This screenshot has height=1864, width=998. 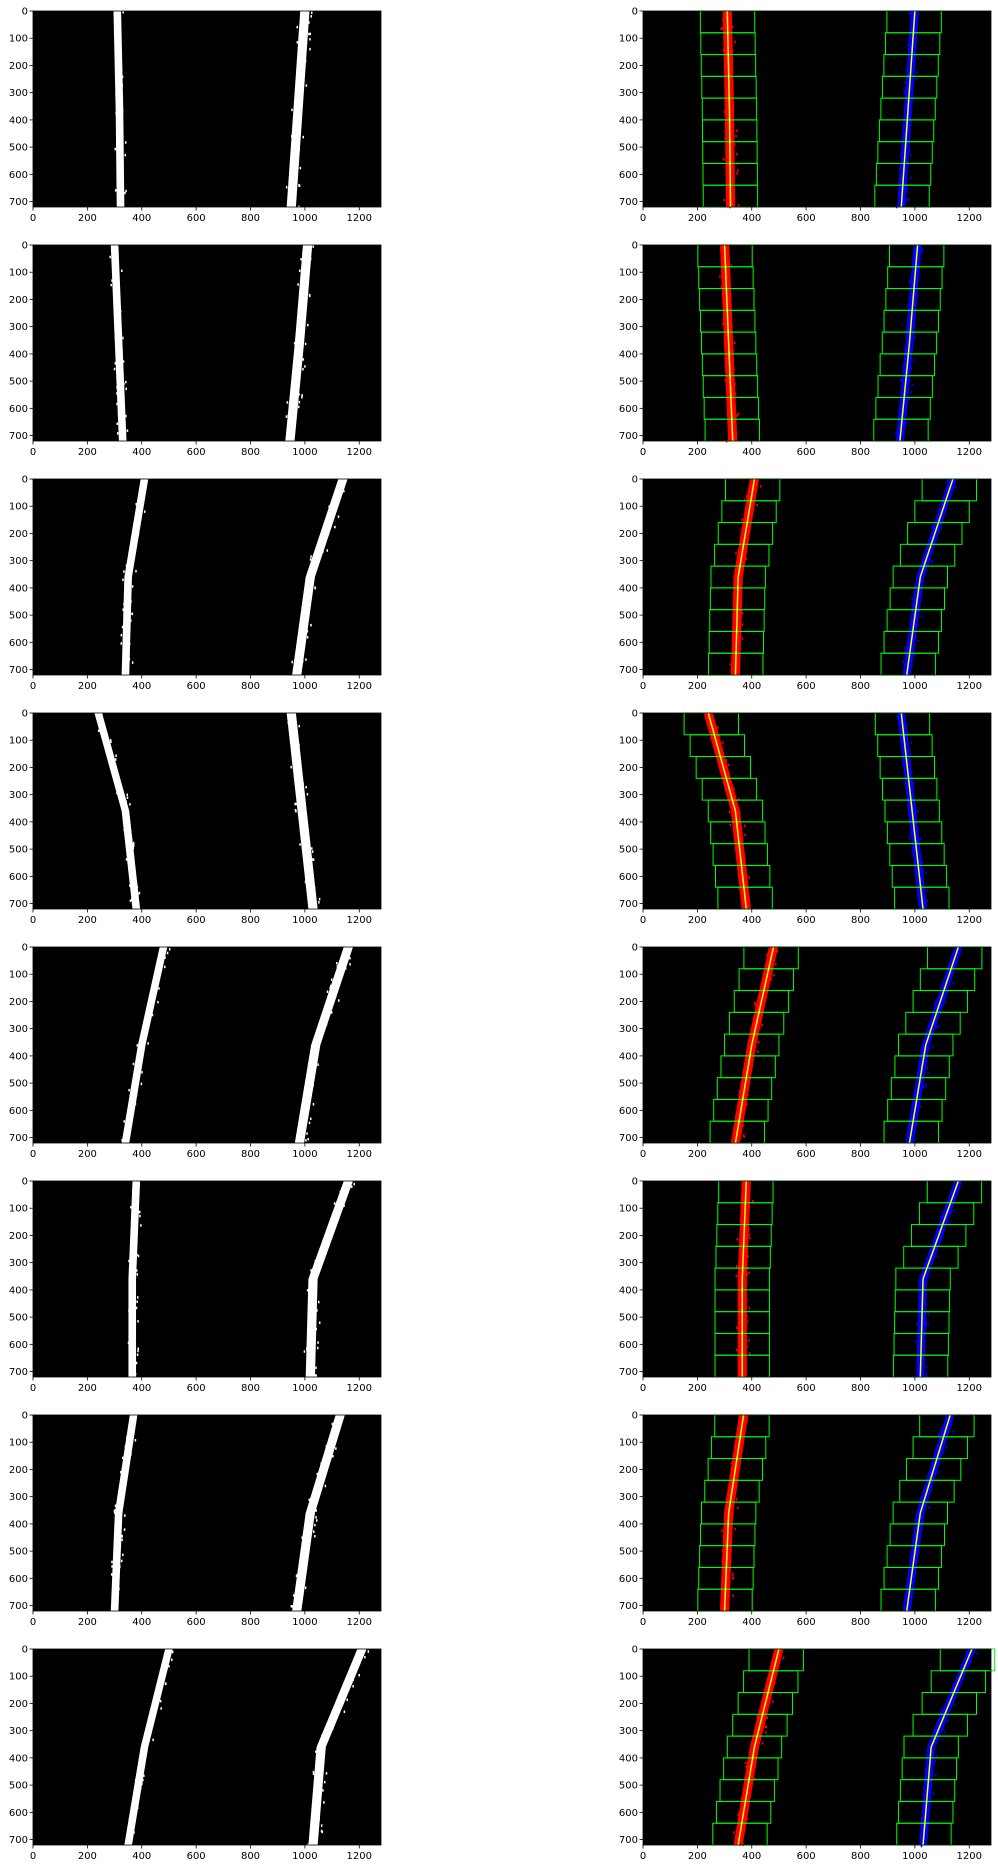 I want to click on y-tick-label: 300, so click(x=18, y=1731).